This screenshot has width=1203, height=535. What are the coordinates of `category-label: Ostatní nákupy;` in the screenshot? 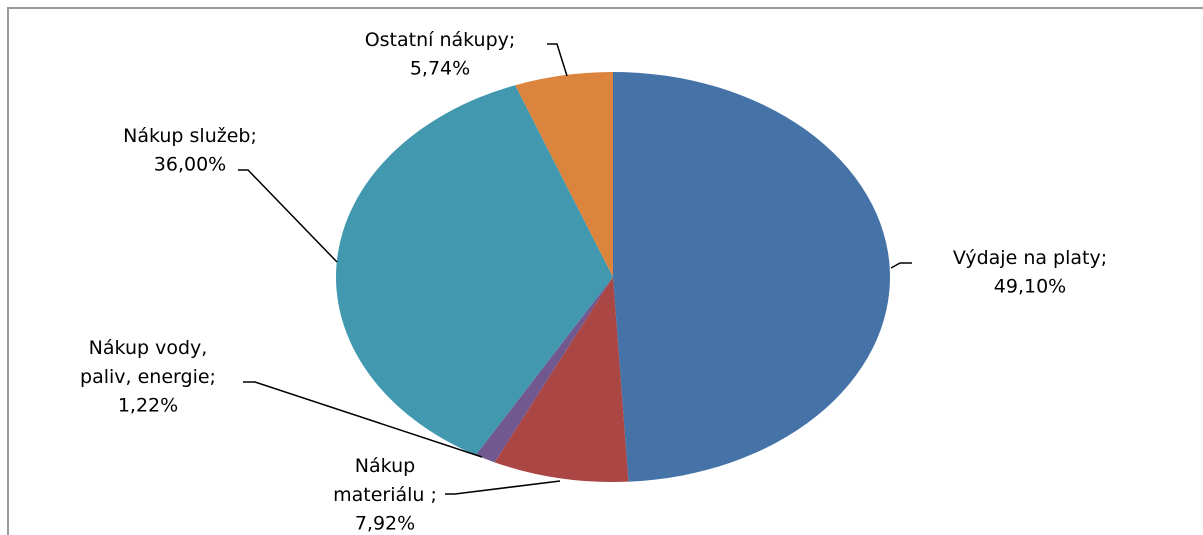 It's located at (440, 40).